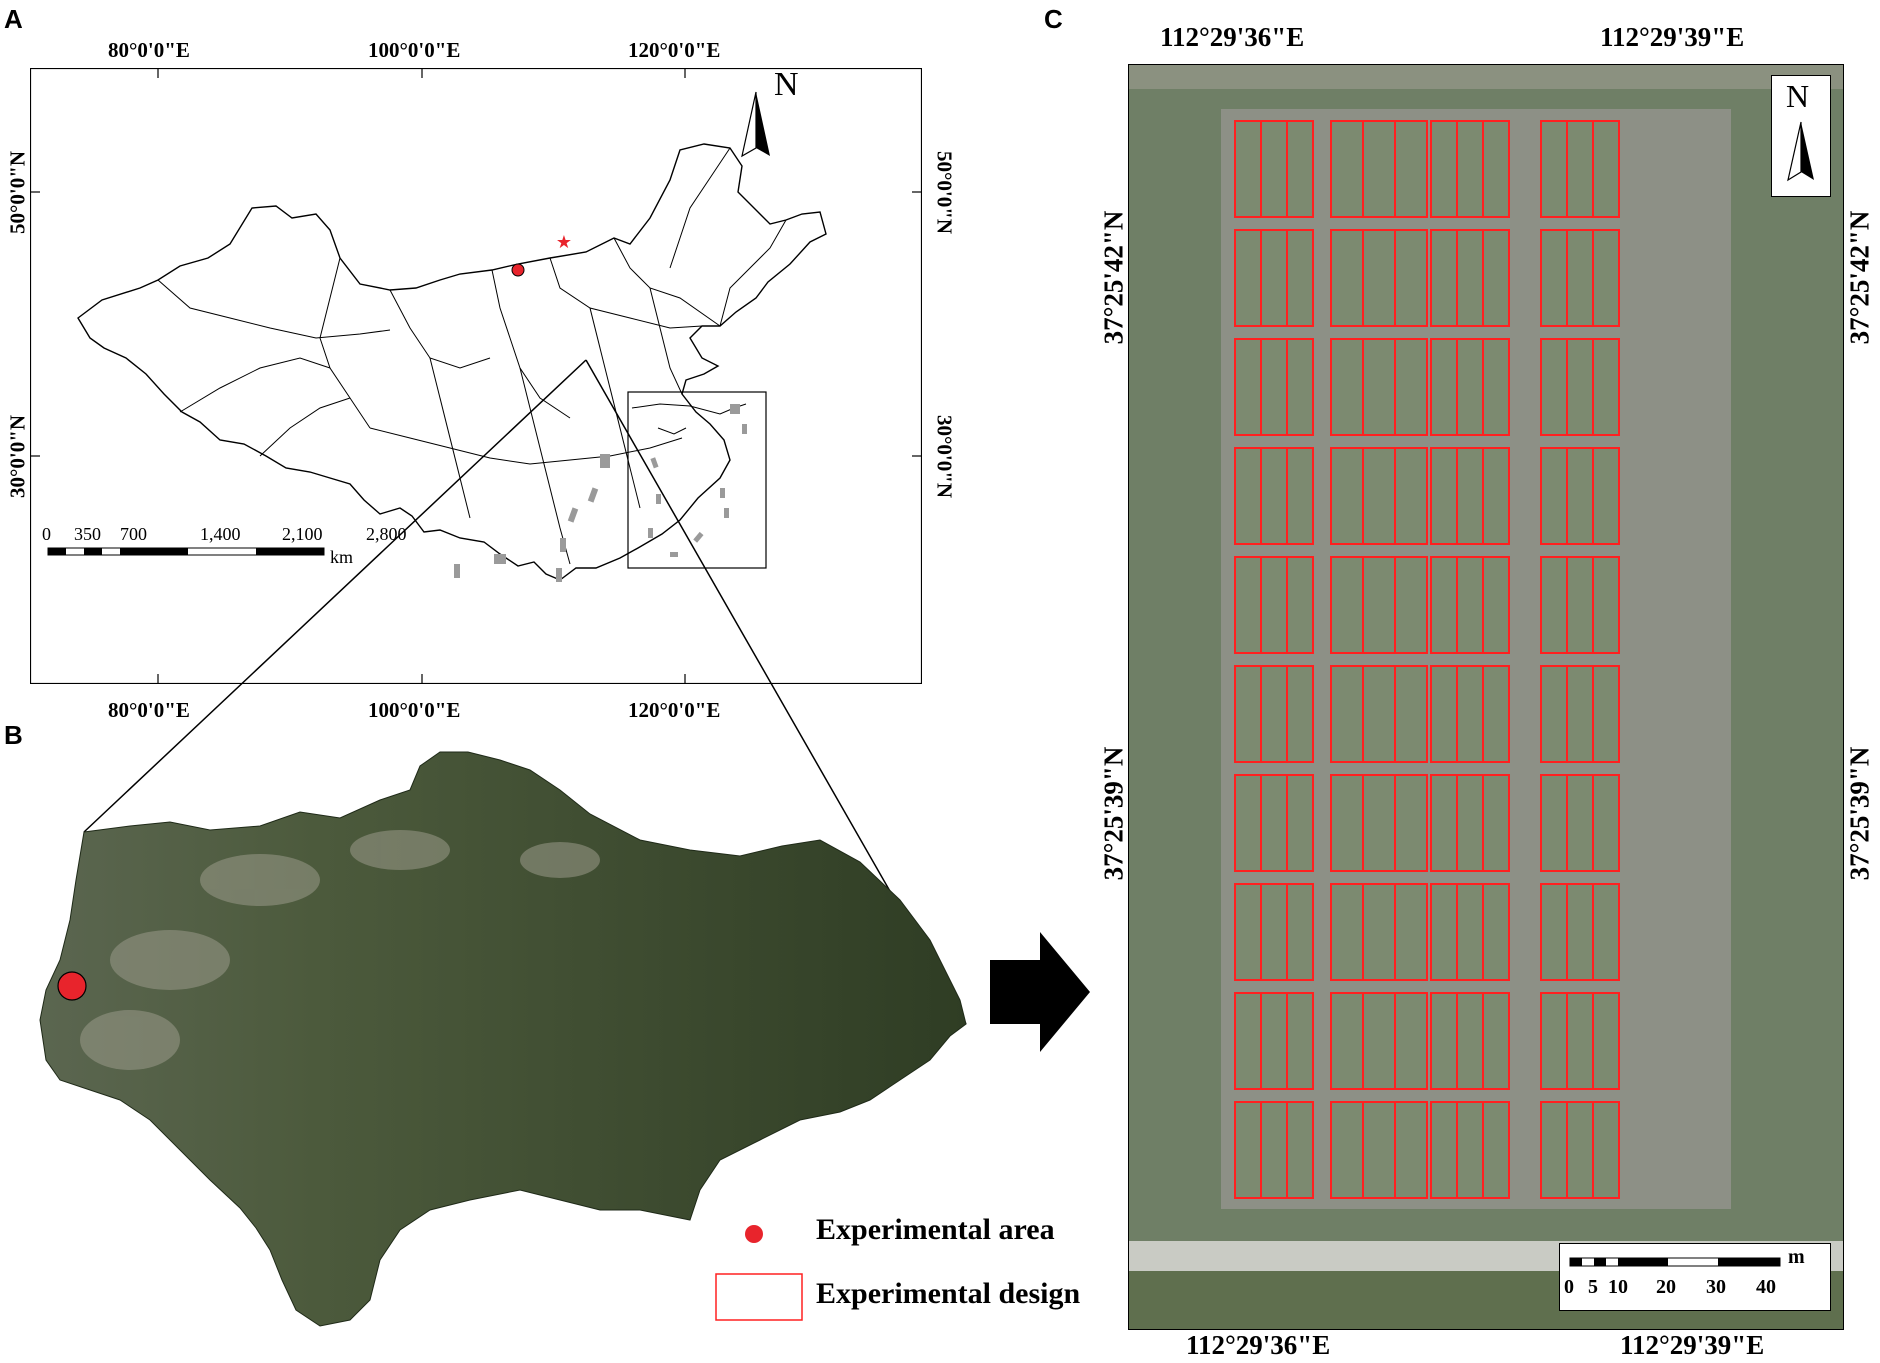 The width and height of the screenshot is (1880, 1363). I want to click on taiwan, so click(605, 461).